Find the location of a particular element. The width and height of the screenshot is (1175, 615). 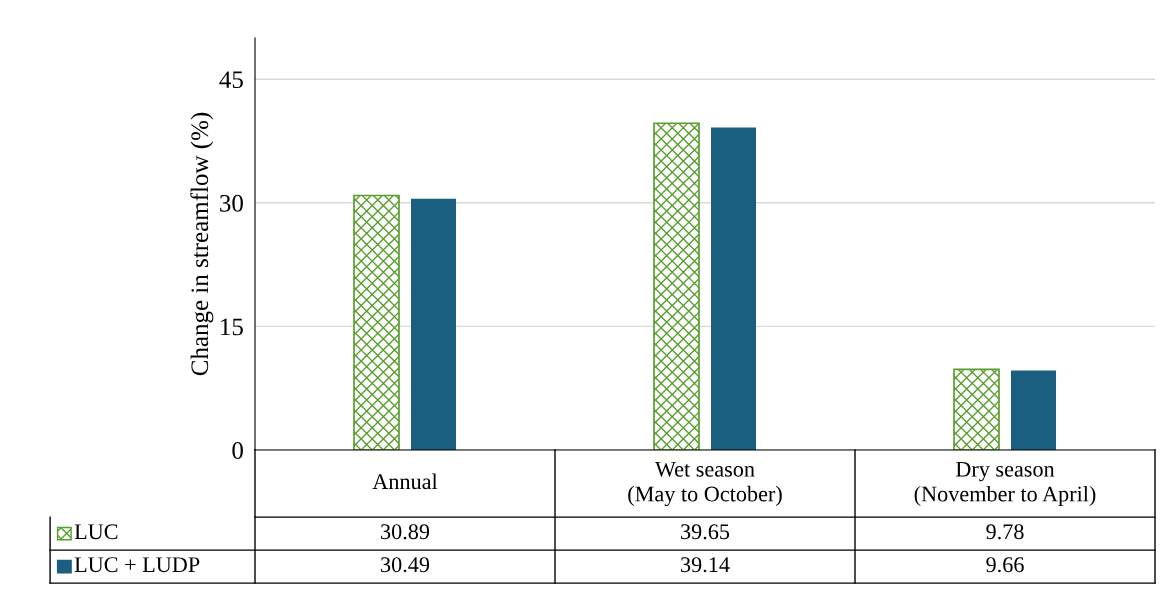

data-label: 9.66 is located at coordinates (1005, 565).